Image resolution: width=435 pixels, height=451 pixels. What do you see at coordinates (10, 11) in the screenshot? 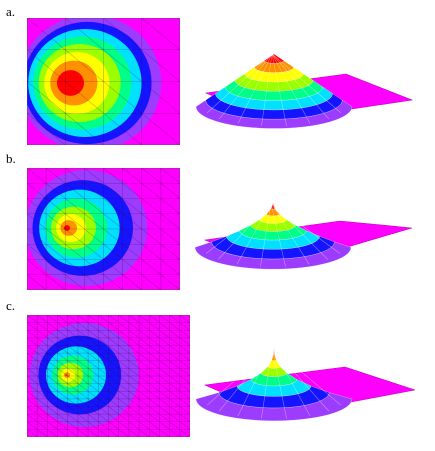
I see `panel-label: a.` at bounding box center [10, 11].